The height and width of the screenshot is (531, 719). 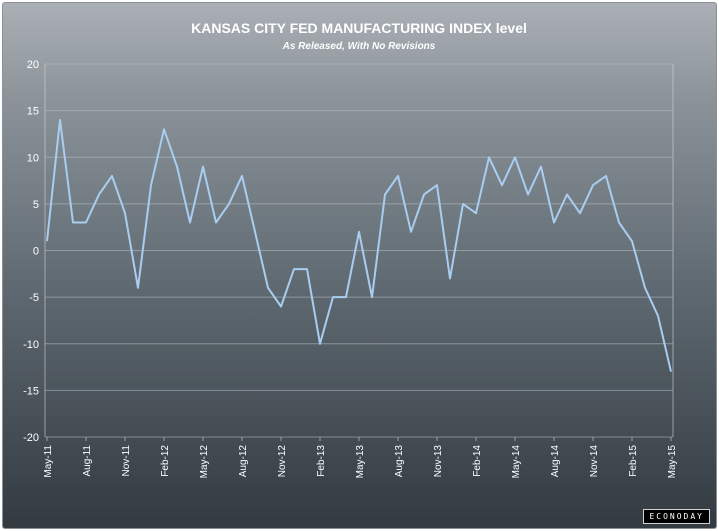 I want to click on y-tick-label: 0, so click(x=36, y=252).